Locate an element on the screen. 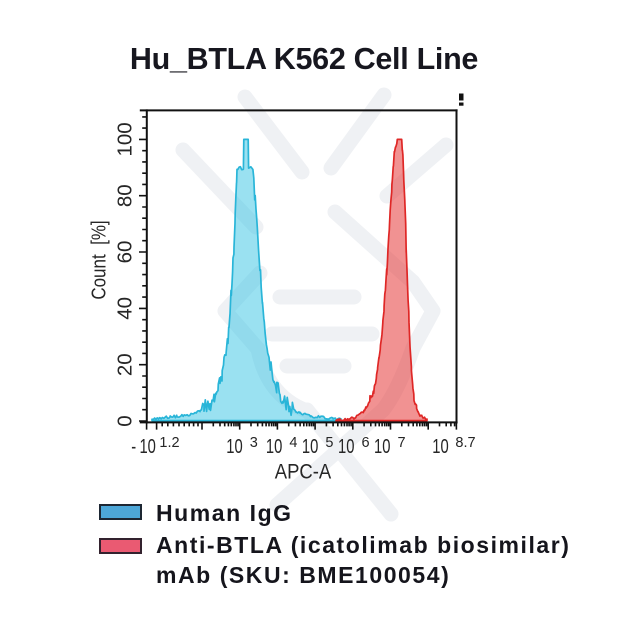  svg-text: 40 is located at coordinates (125, 308).